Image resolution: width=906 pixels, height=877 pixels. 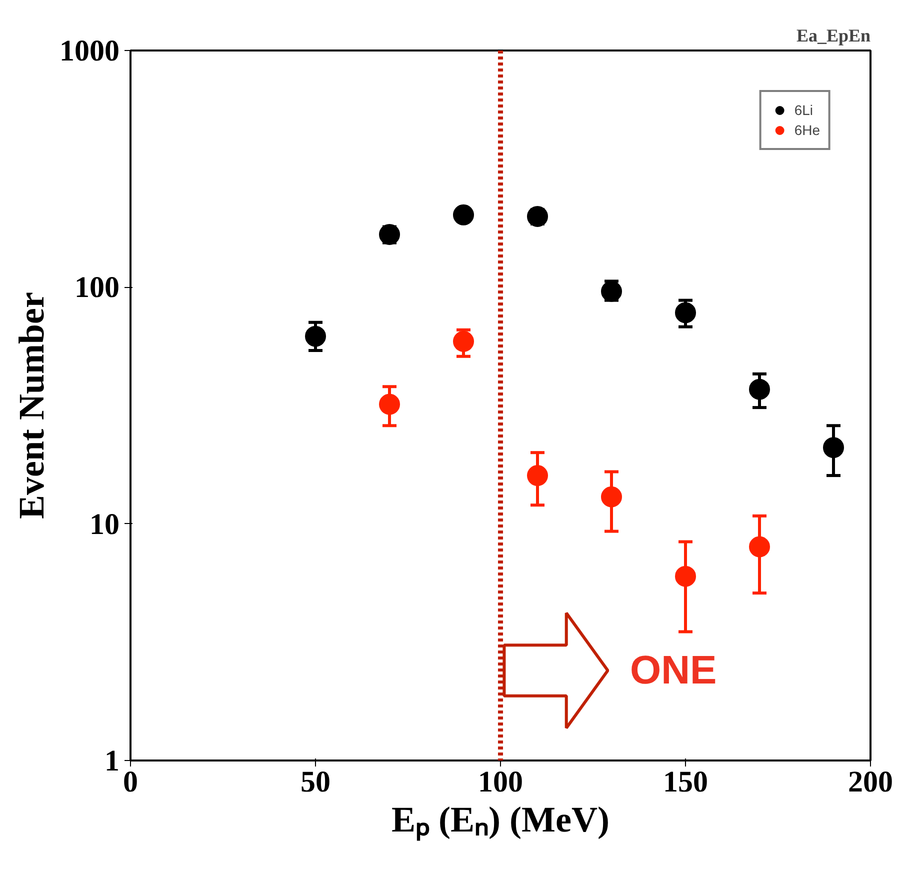 What do you see at coordinates (673, 670) in the screenshot?
I see `annotation: ONE` at bounding box center [673, 670].